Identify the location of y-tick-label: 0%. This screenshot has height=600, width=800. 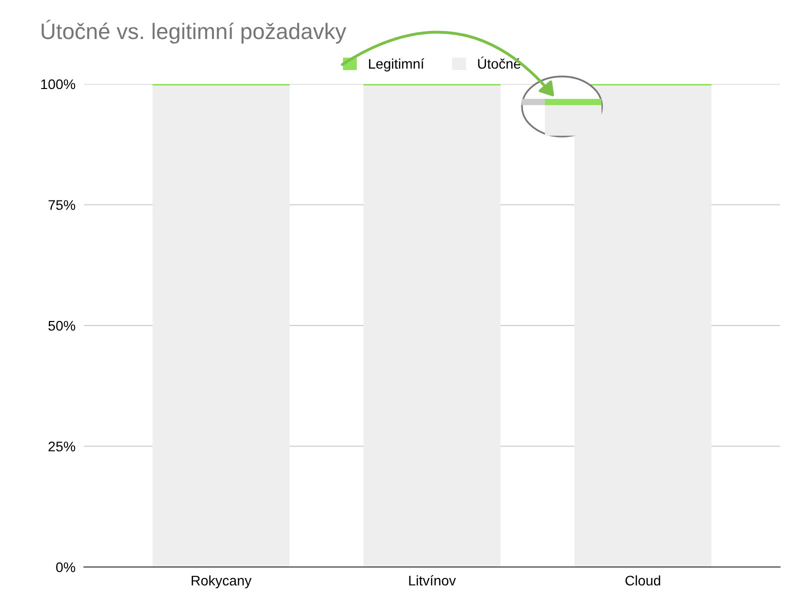
(66, 567).